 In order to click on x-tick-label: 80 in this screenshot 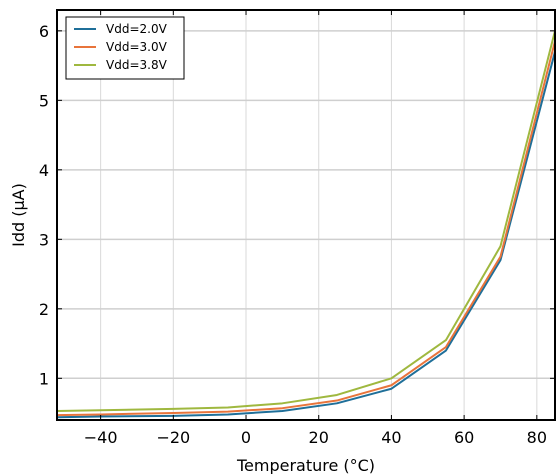, I will do `click(537, 437)`.